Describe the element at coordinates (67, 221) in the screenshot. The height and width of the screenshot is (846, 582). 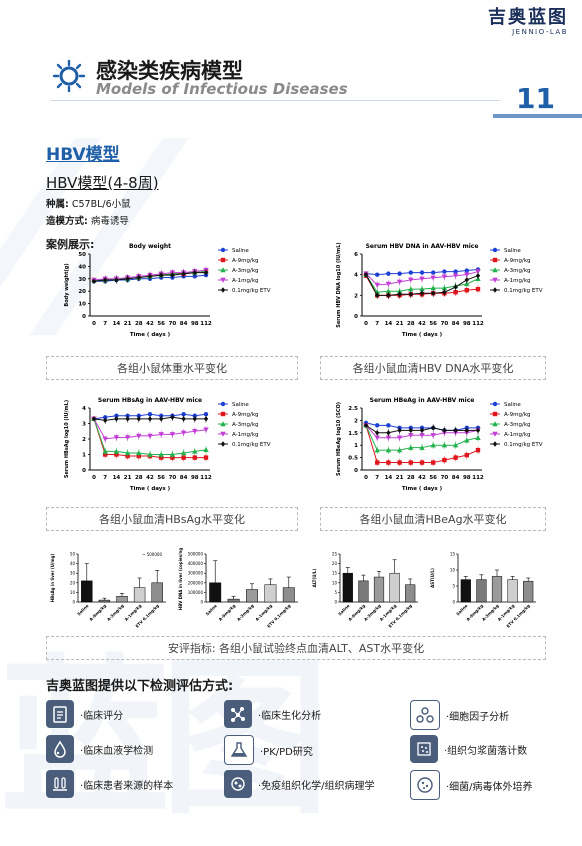
I see `method-label: 造模方式:` at that location.